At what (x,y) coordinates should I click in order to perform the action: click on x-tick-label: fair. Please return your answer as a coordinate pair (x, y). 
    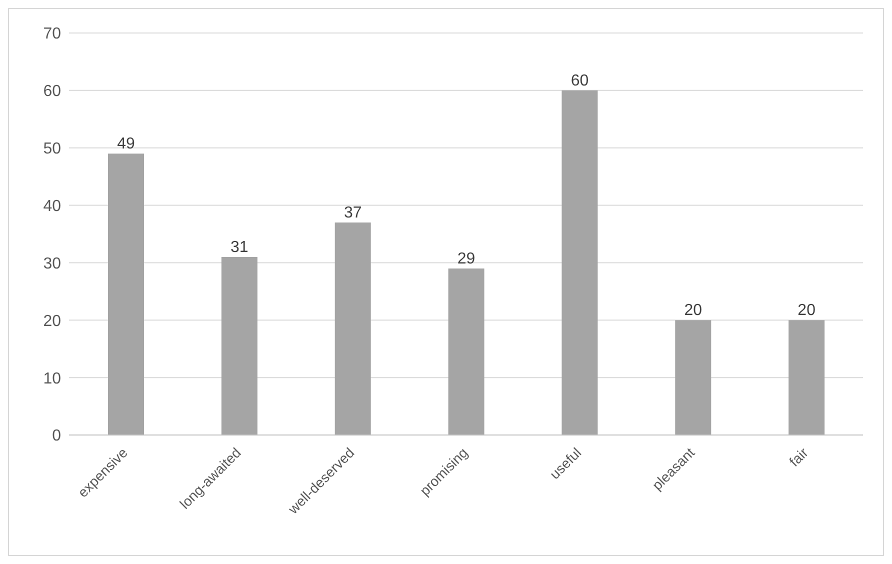
    Looking at the image, I should click on (799, 457).